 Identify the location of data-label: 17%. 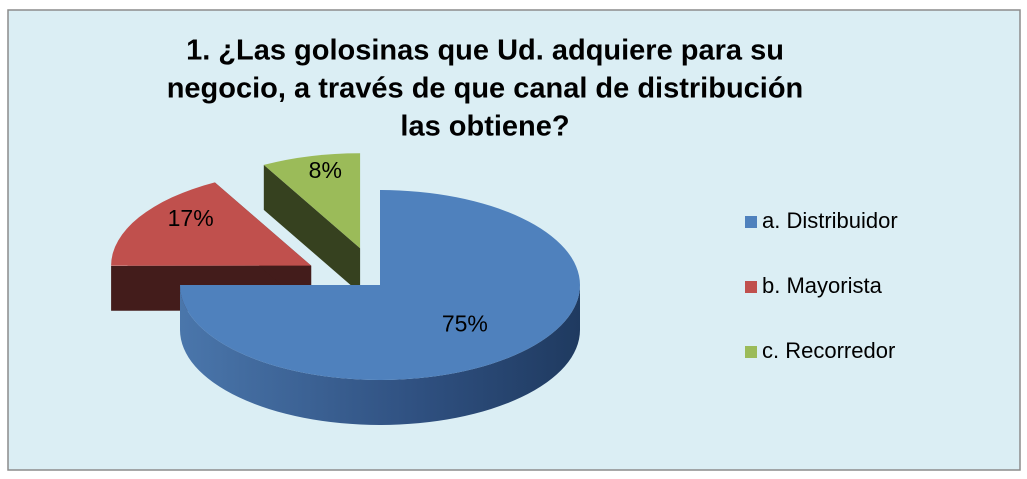
(191, 218).